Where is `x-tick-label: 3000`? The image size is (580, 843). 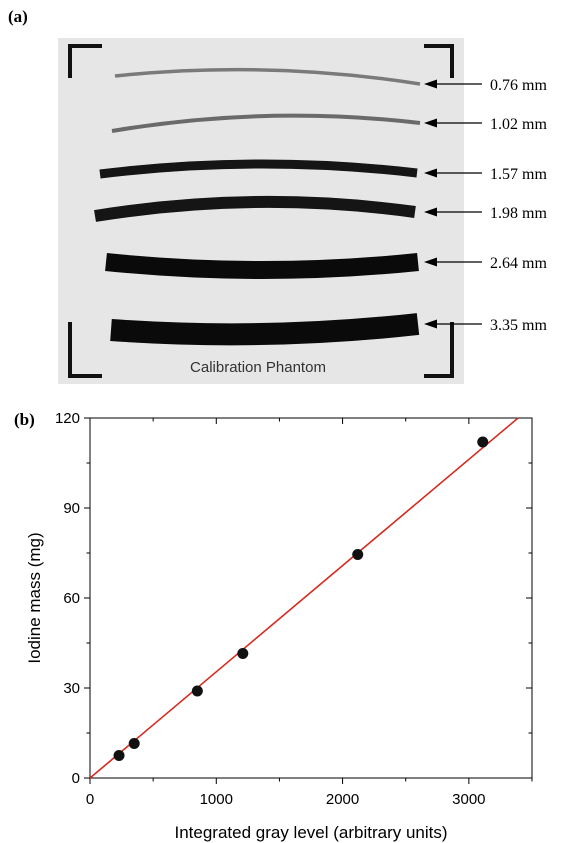
x-tick-label: 3000 is located at coordinates (468, 799).